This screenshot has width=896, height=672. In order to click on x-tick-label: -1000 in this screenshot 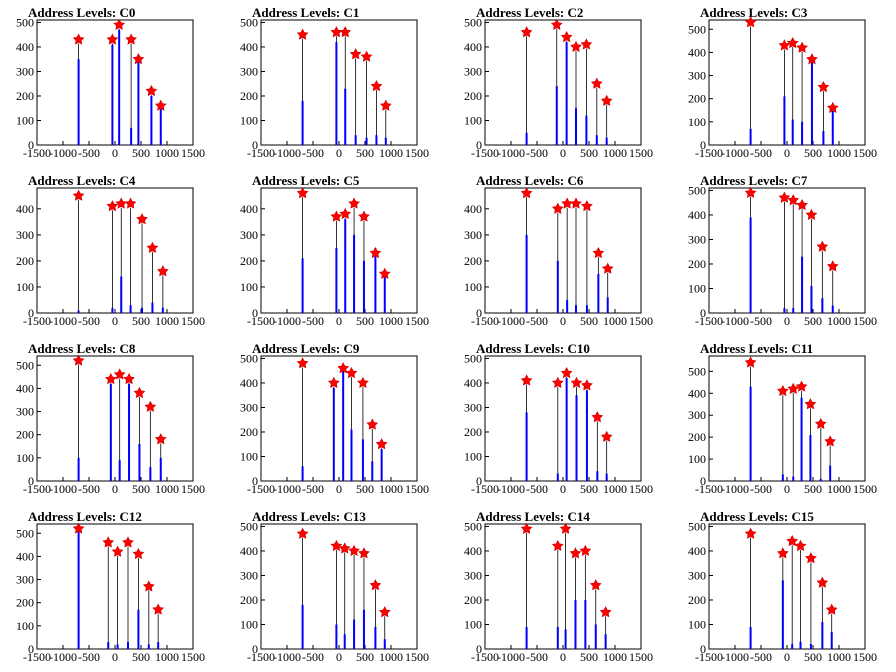, I will do `click(735, 489)`.